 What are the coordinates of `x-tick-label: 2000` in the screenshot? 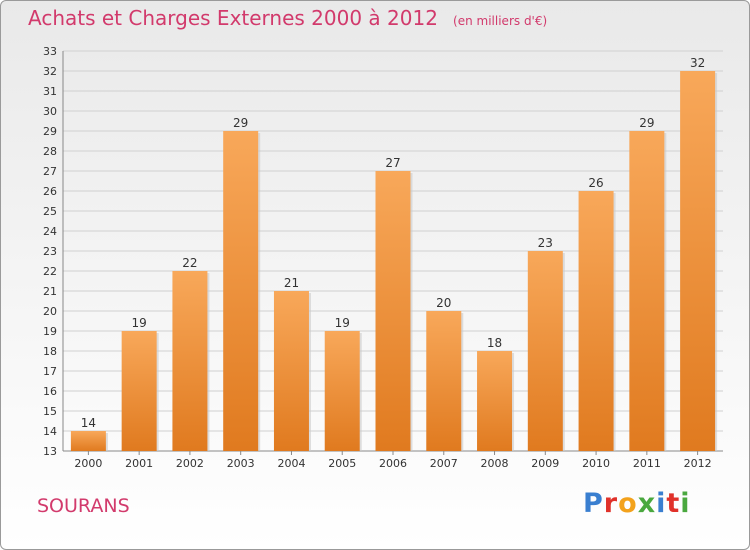 It's located at (88, 463).